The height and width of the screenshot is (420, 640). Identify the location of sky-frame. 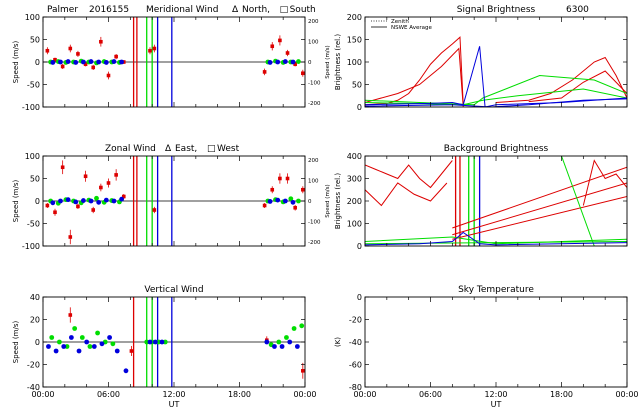
(496, 342).